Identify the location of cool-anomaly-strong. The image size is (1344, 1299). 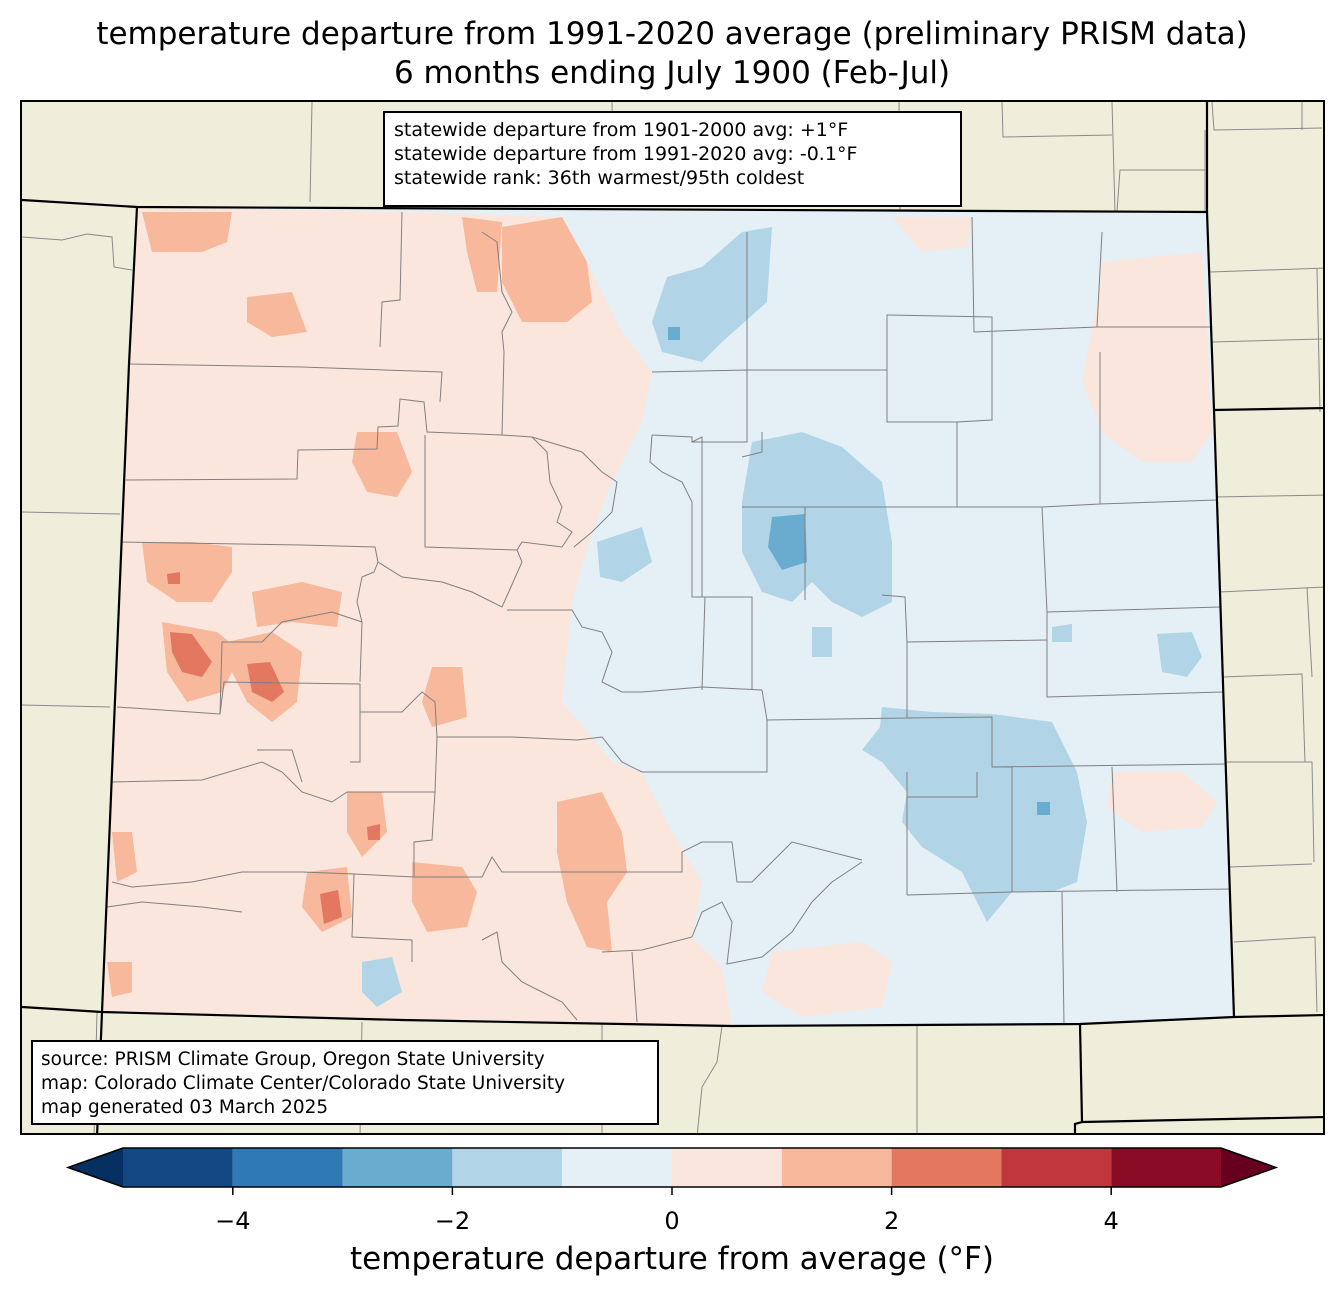
(859, 571).